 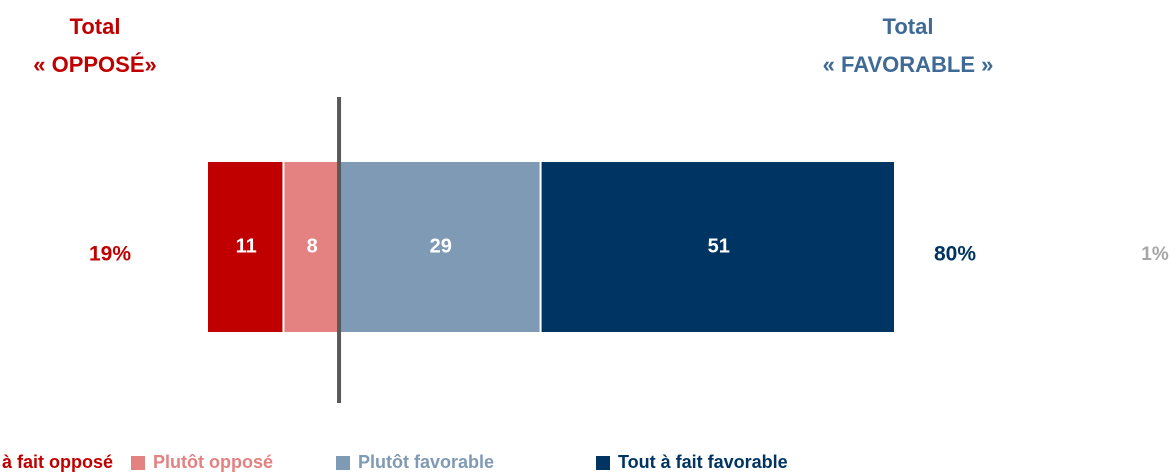 I want to click on data-label: 11, so click(x=246, y=246).